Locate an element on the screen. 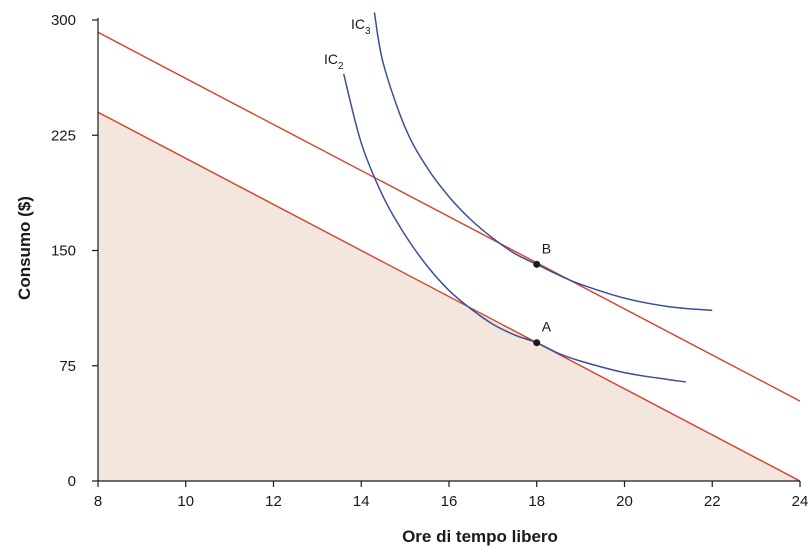 The height and width of the screenshot is (556, 810). y-tick-label-0: 0 is located at coordinates (72, 481).